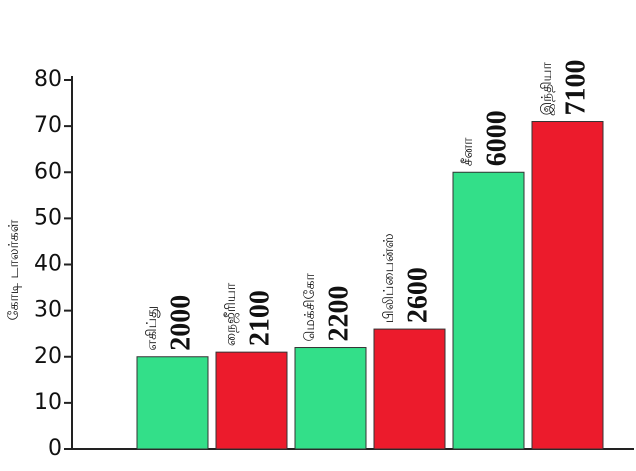 The image size is (636, 471). I want to click on annotation: 2100, so click(259, 318).